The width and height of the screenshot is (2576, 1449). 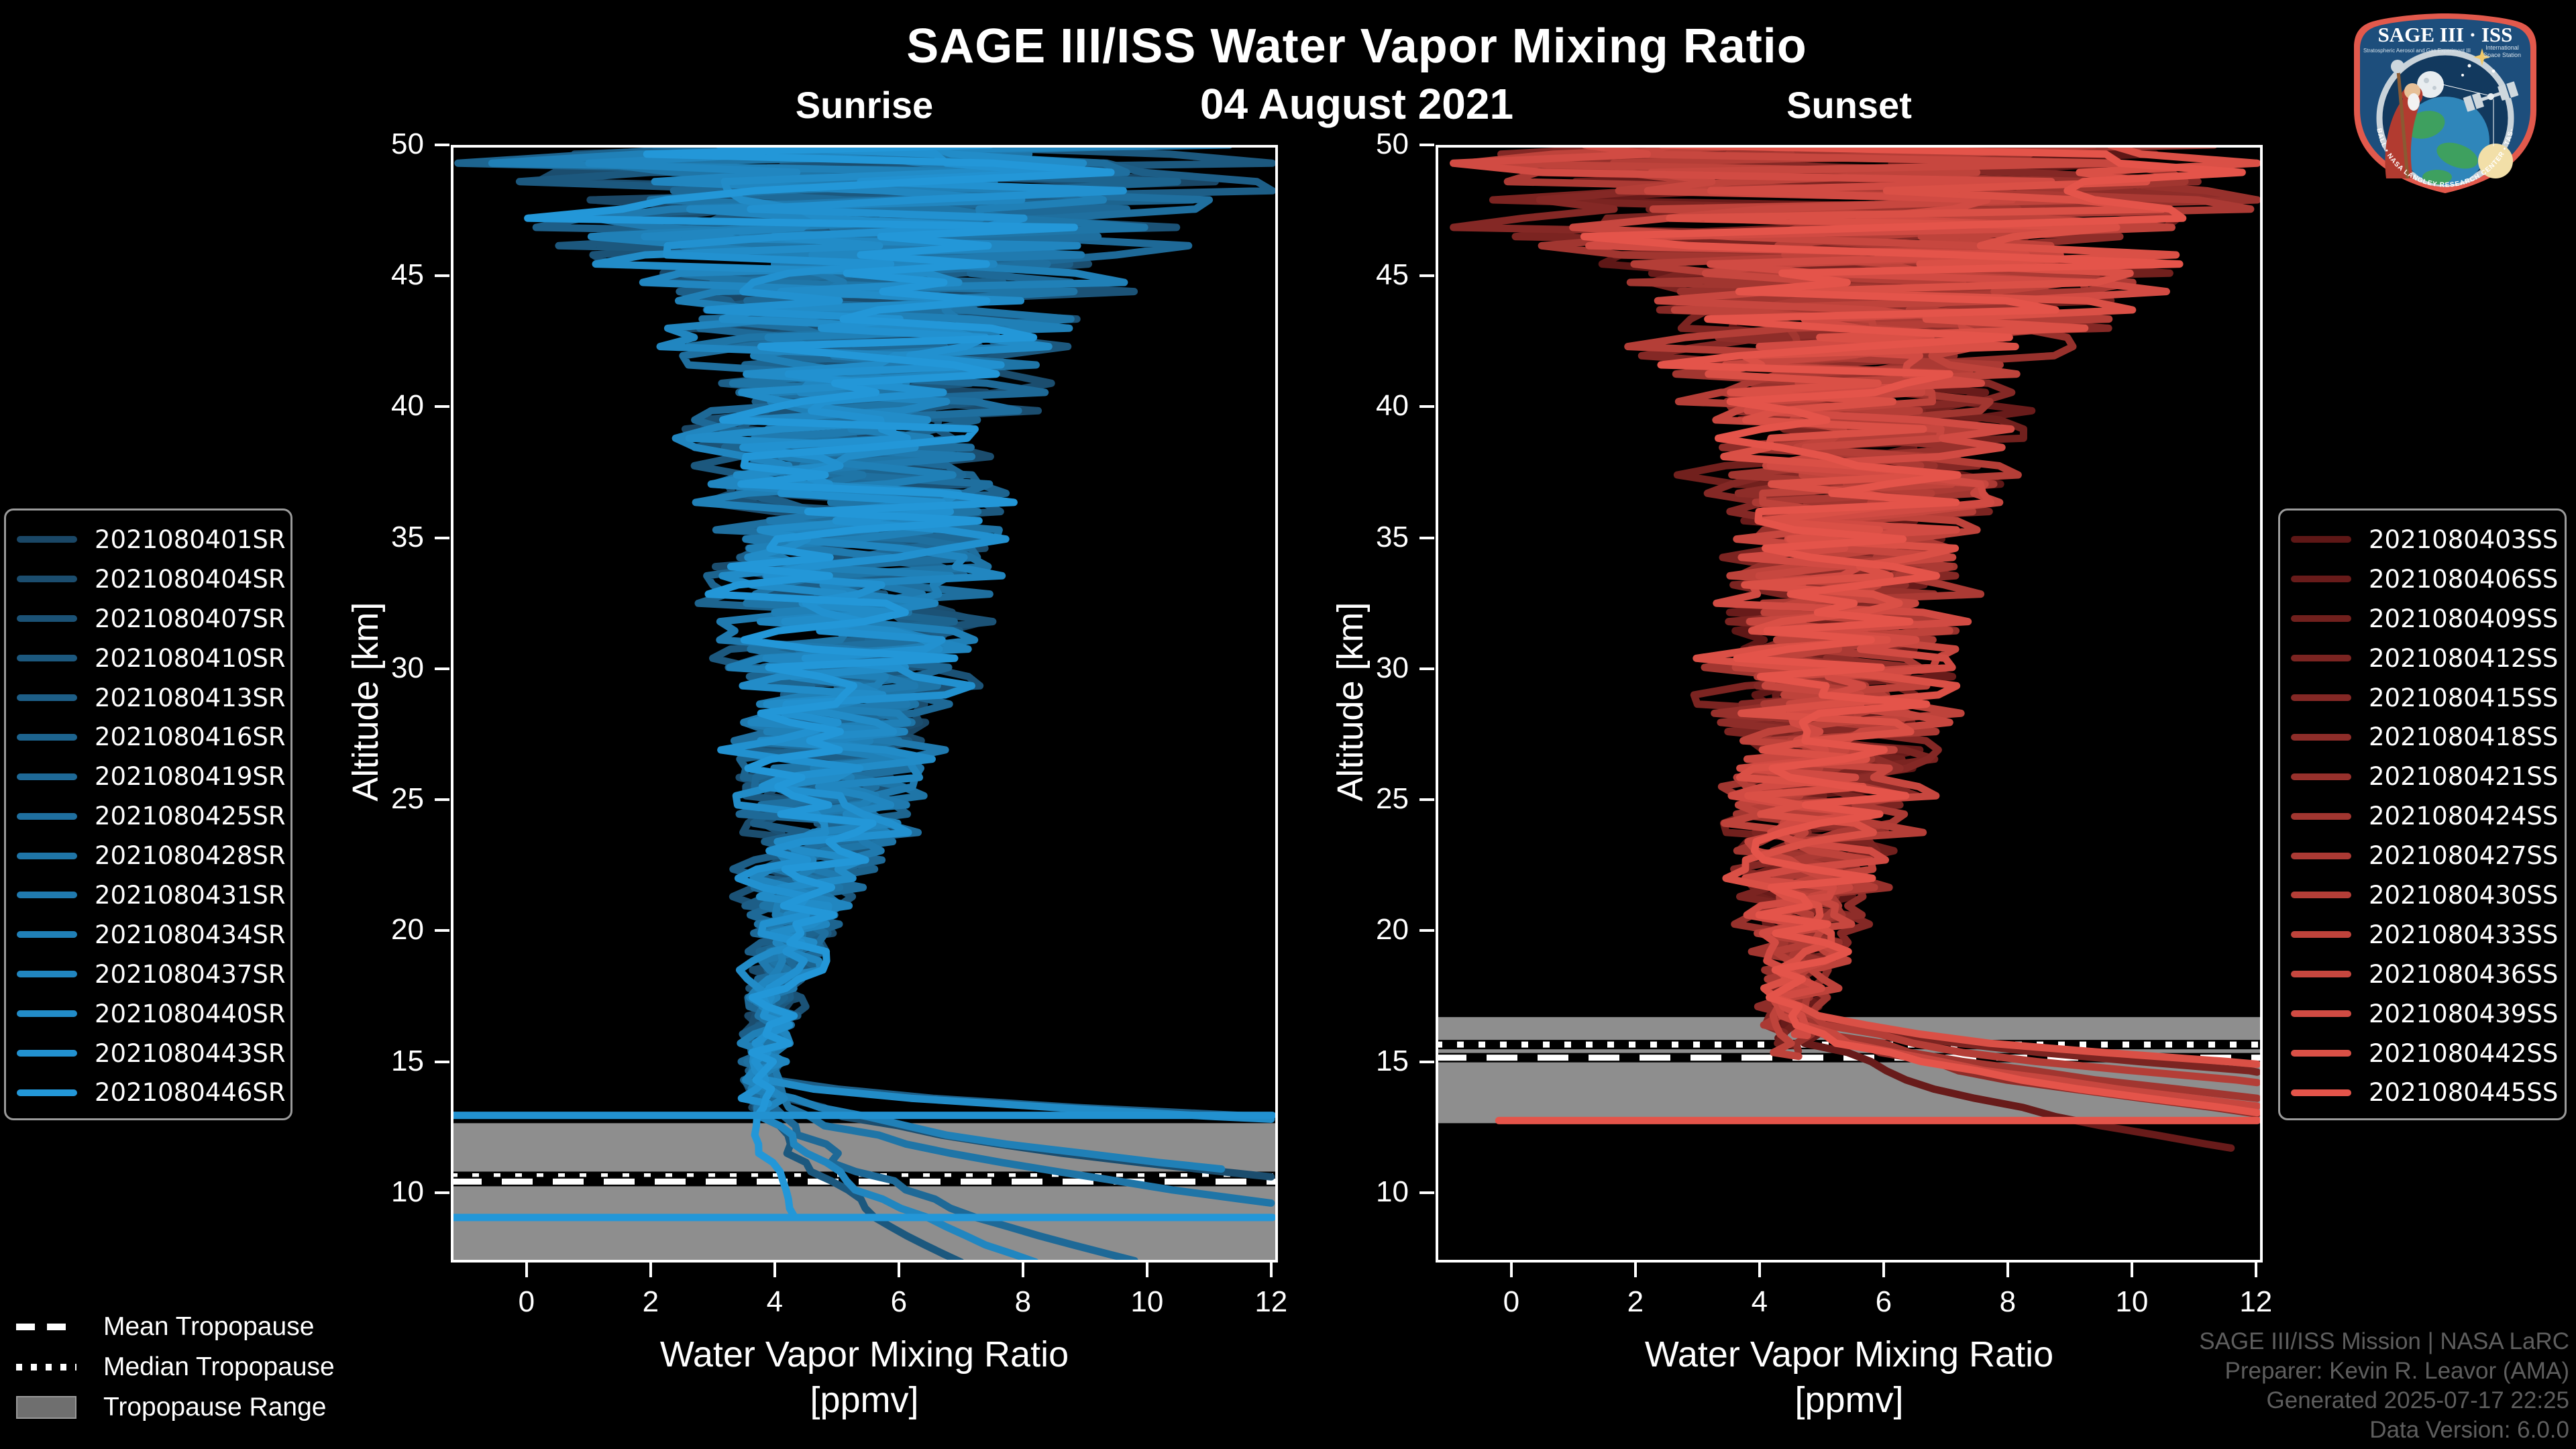 I want to click on legend-event-label: 2021080409SS, so click(x=2464, y=618).